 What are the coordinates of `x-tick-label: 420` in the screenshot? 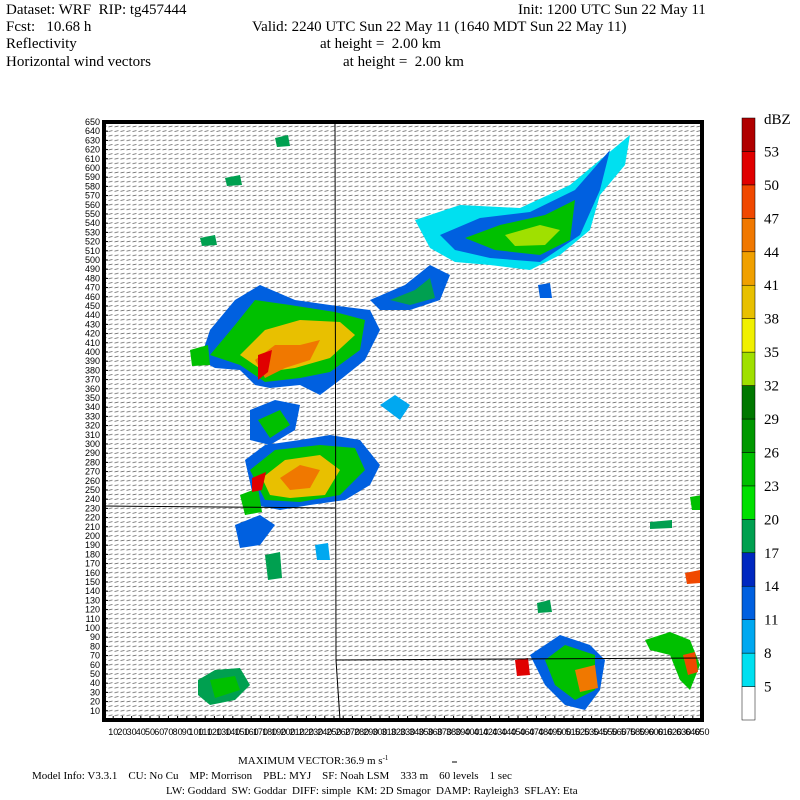 It's located at (490, 732).